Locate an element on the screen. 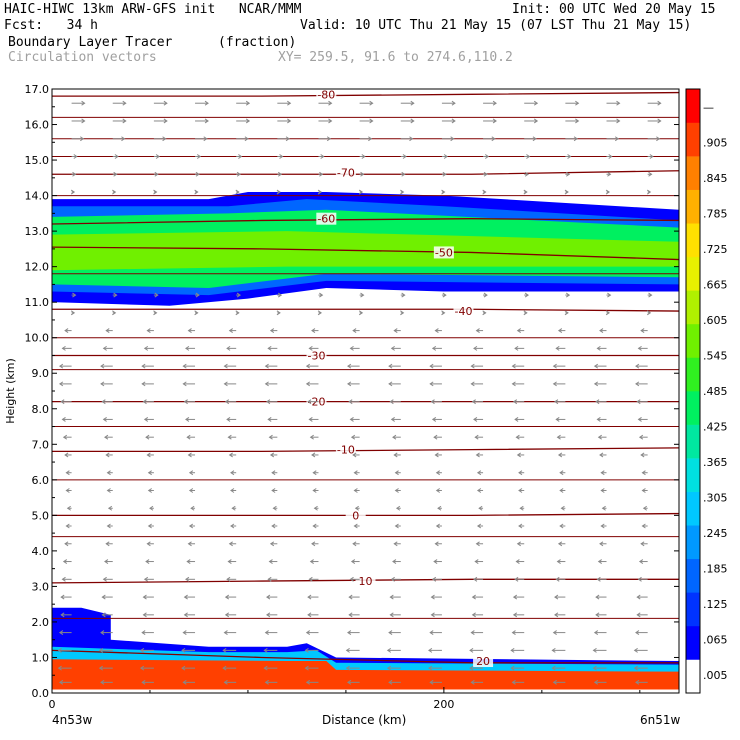  colorbar-swatch is located at coordinates (693, 273).